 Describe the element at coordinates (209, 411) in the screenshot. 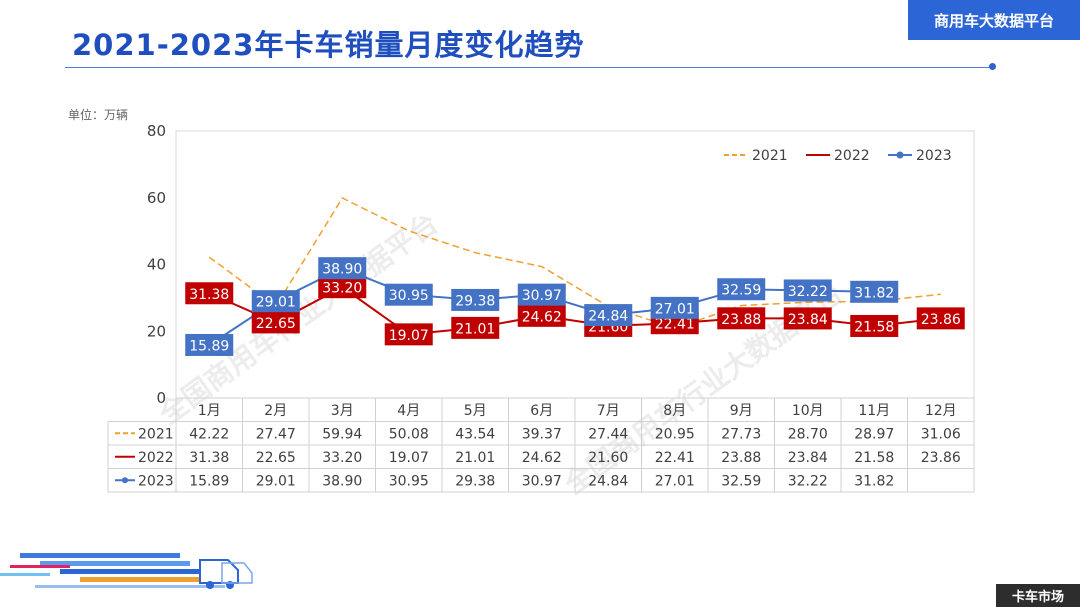

I see `x-tick-label: 1月` at that location.